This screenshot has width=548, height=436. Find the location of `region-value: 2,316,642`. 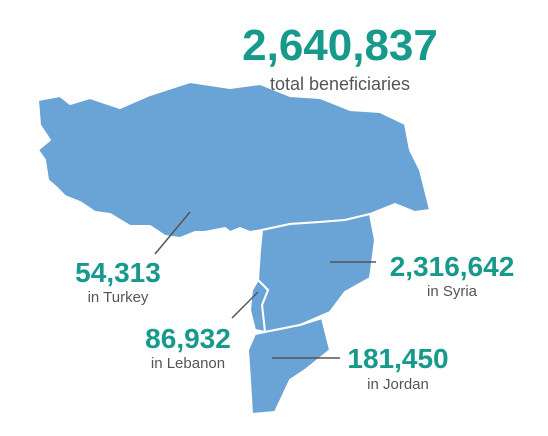

region-value: 2,316,642 is located at coordinates (452, 266).